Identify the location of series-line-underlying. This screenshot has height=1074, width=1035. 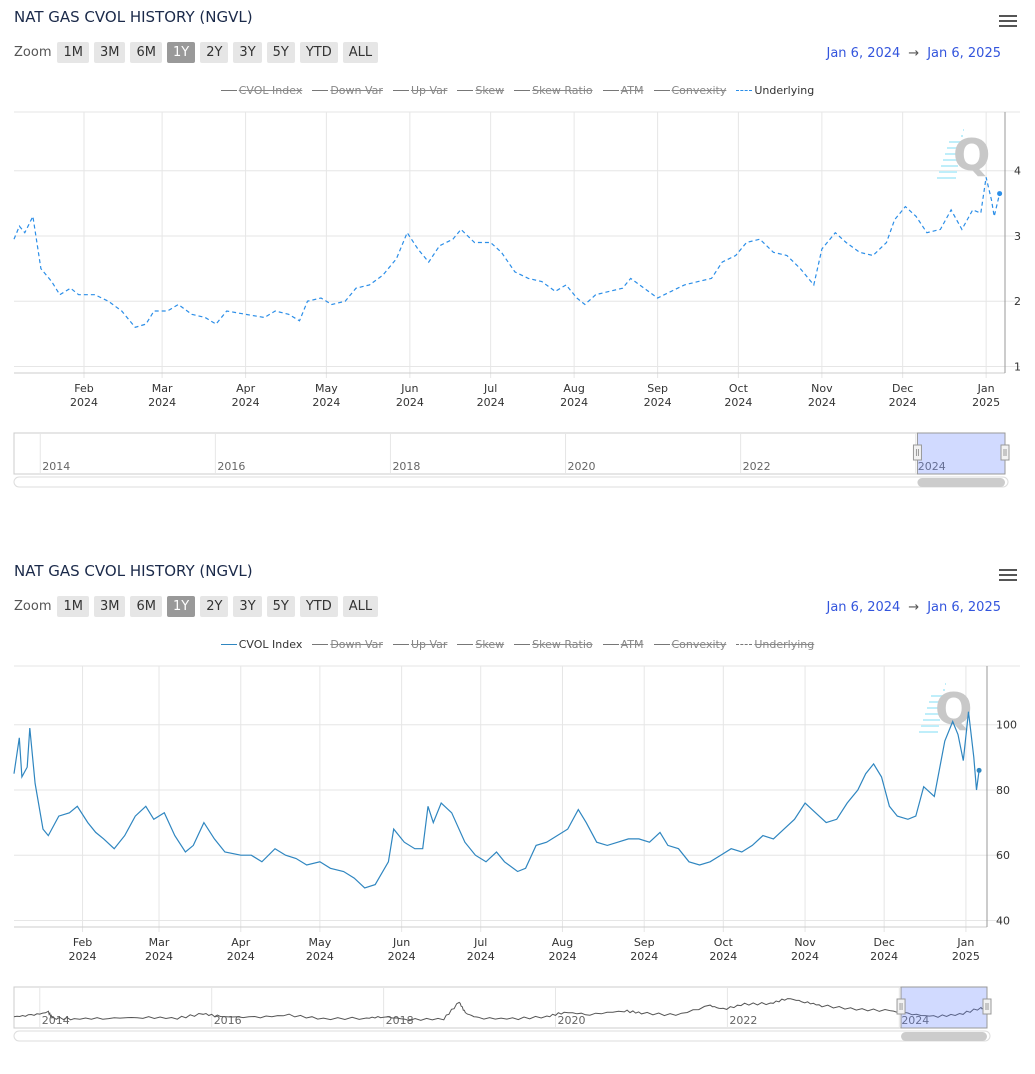
(507, 252).